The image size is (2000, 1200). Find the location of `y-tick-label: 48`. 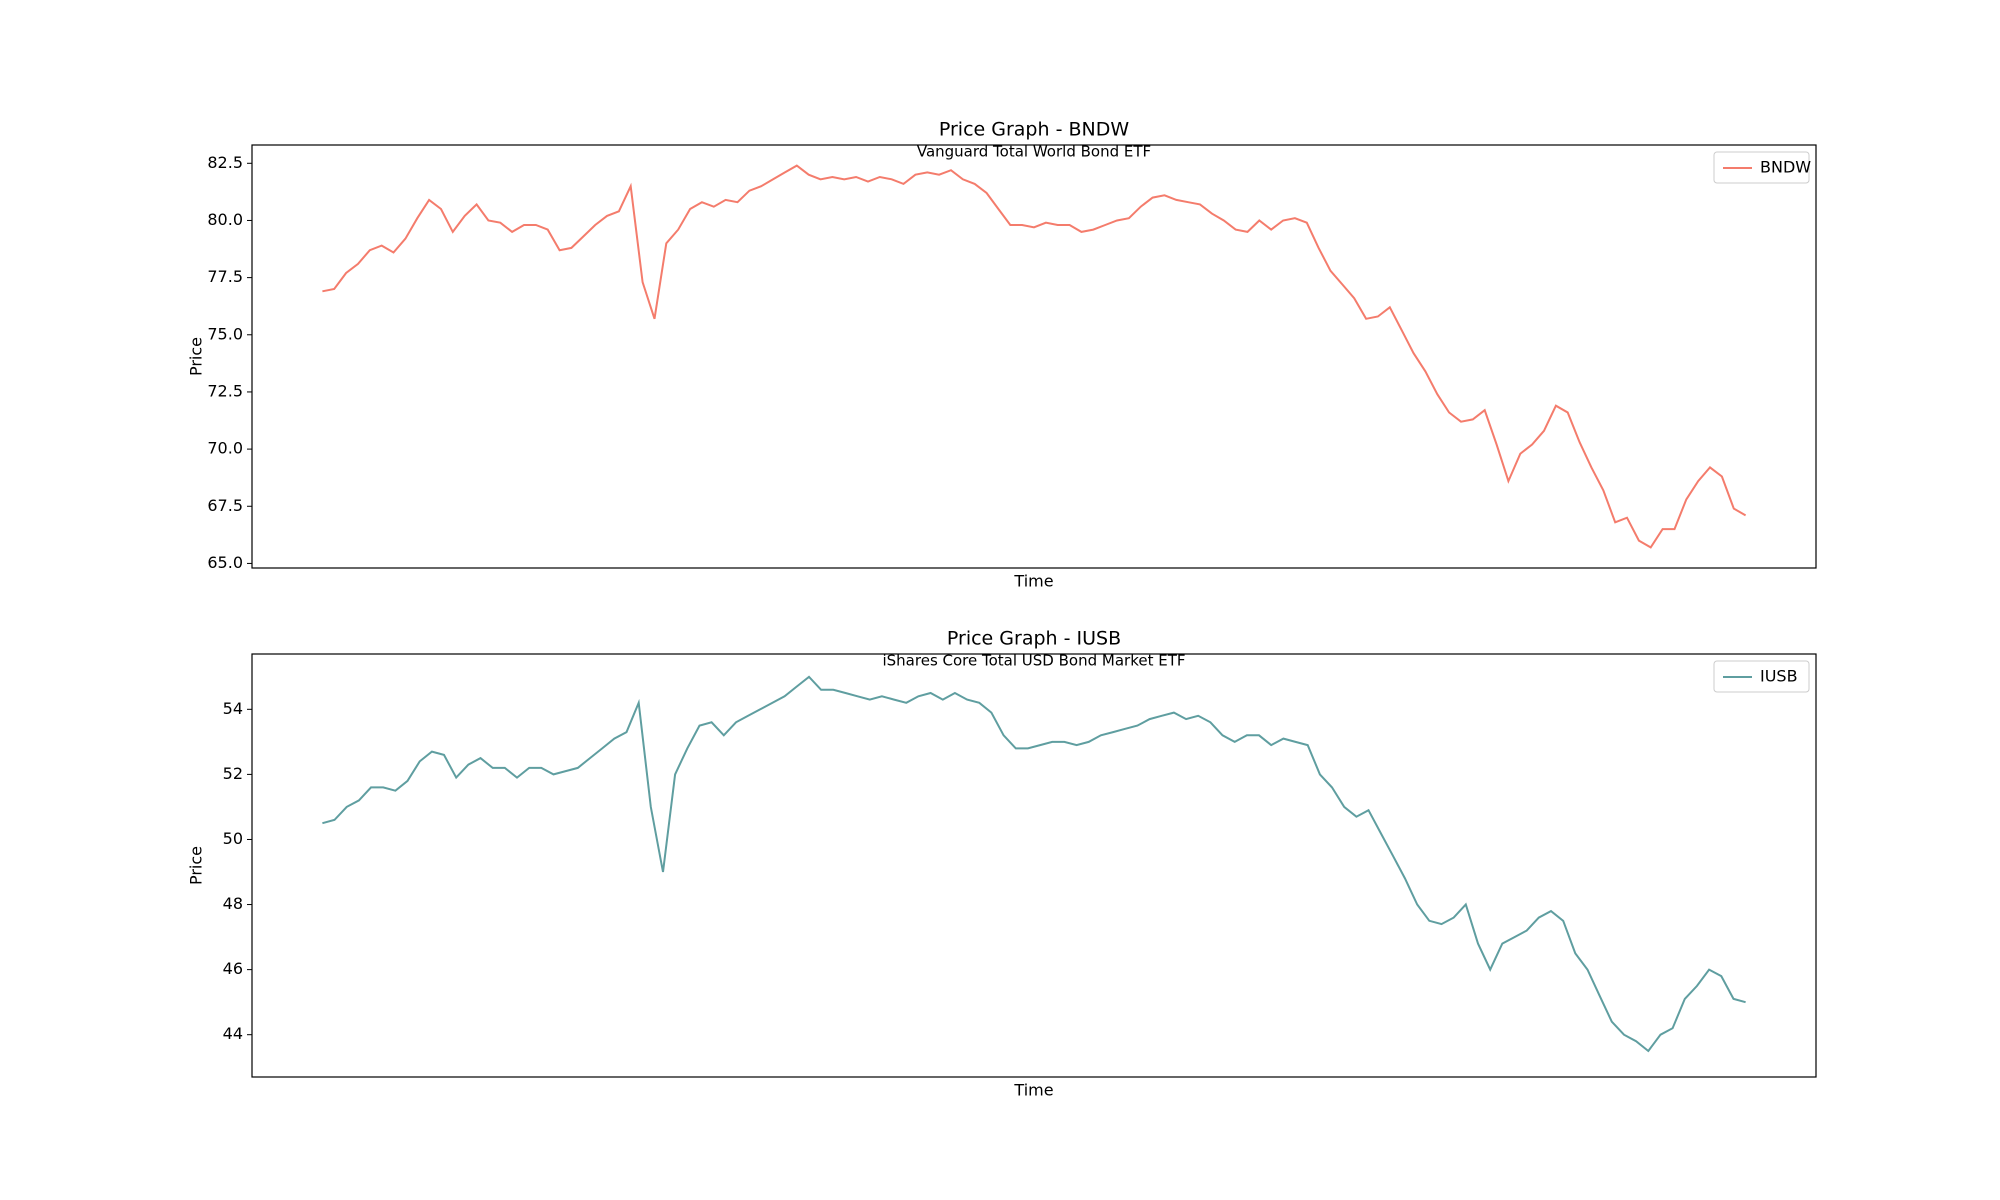

y-tick-label: 48 is located at coordinates (233, 903).